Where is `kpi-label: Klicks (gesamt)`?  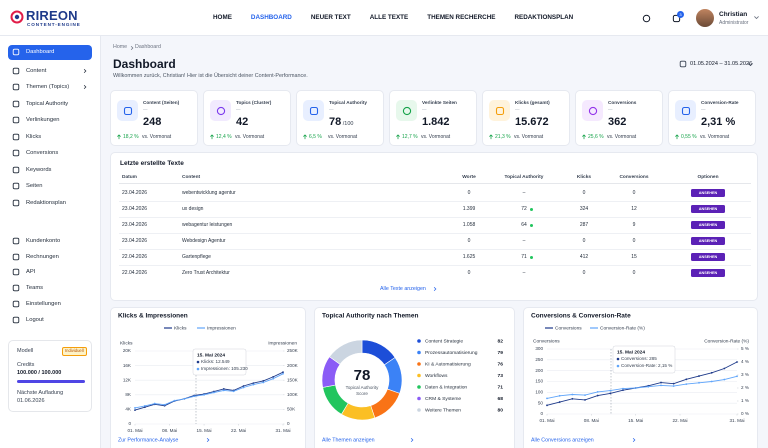
kpi-label: Klicks (gesamt) is located at coordinates (532, 102).